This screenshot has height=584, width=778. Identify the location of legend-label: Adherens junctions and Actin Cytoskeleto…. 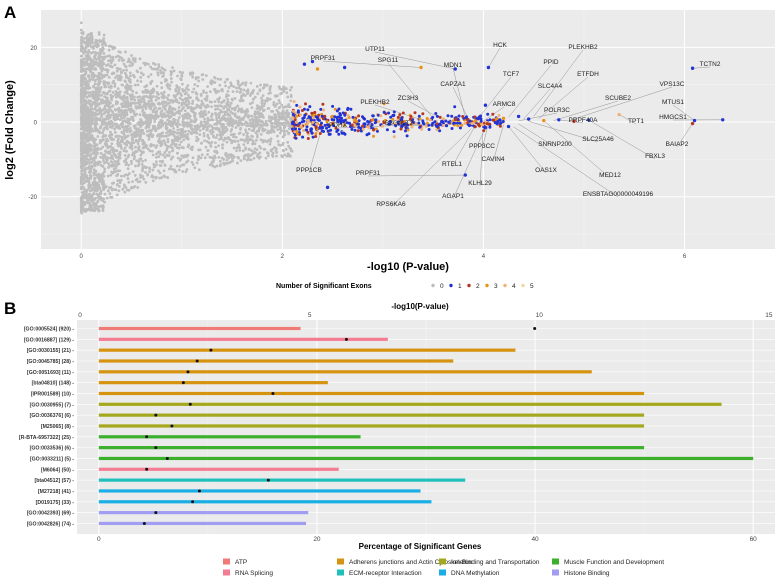
(411, 562).